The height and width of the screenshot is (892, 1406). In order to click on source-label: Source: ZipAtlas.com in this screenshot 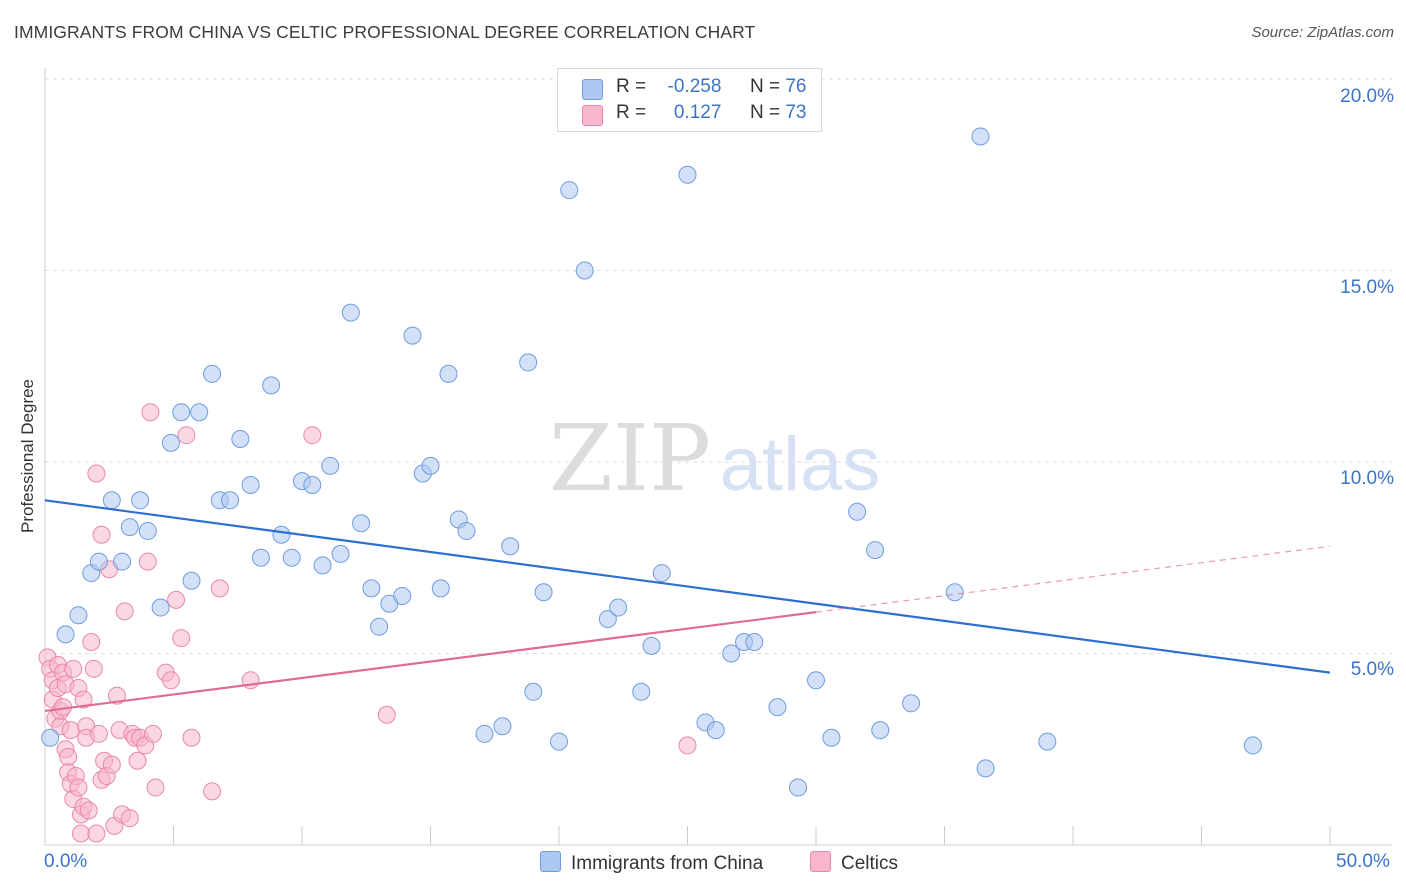, I will do `click(1322, 32)`.